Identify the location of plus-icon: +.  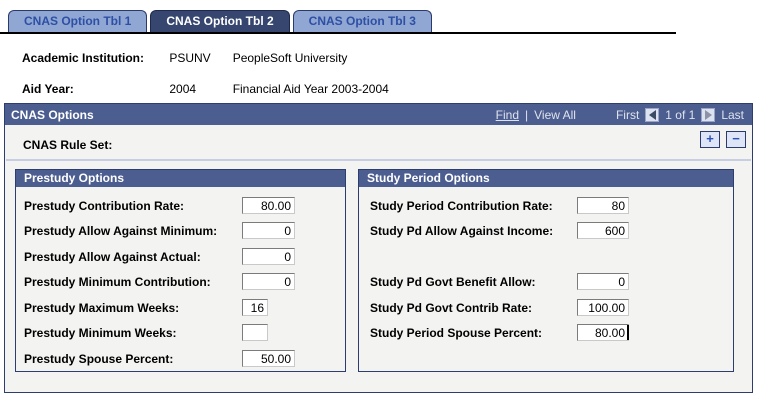
(710, 138).